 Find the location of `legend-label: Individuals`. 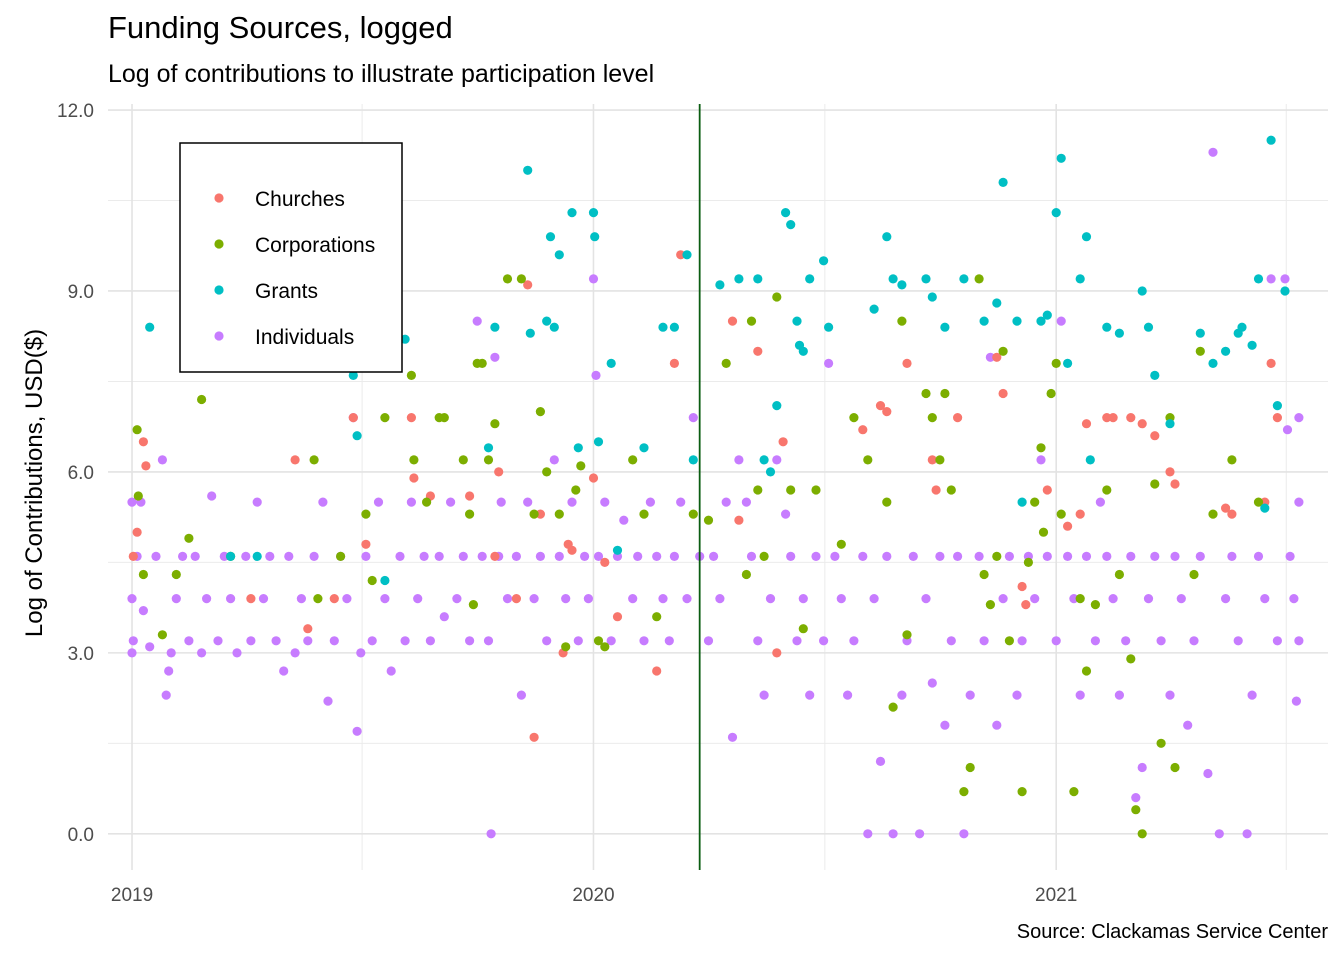

legend-label: Individuals is located at coordinates (304, 337).